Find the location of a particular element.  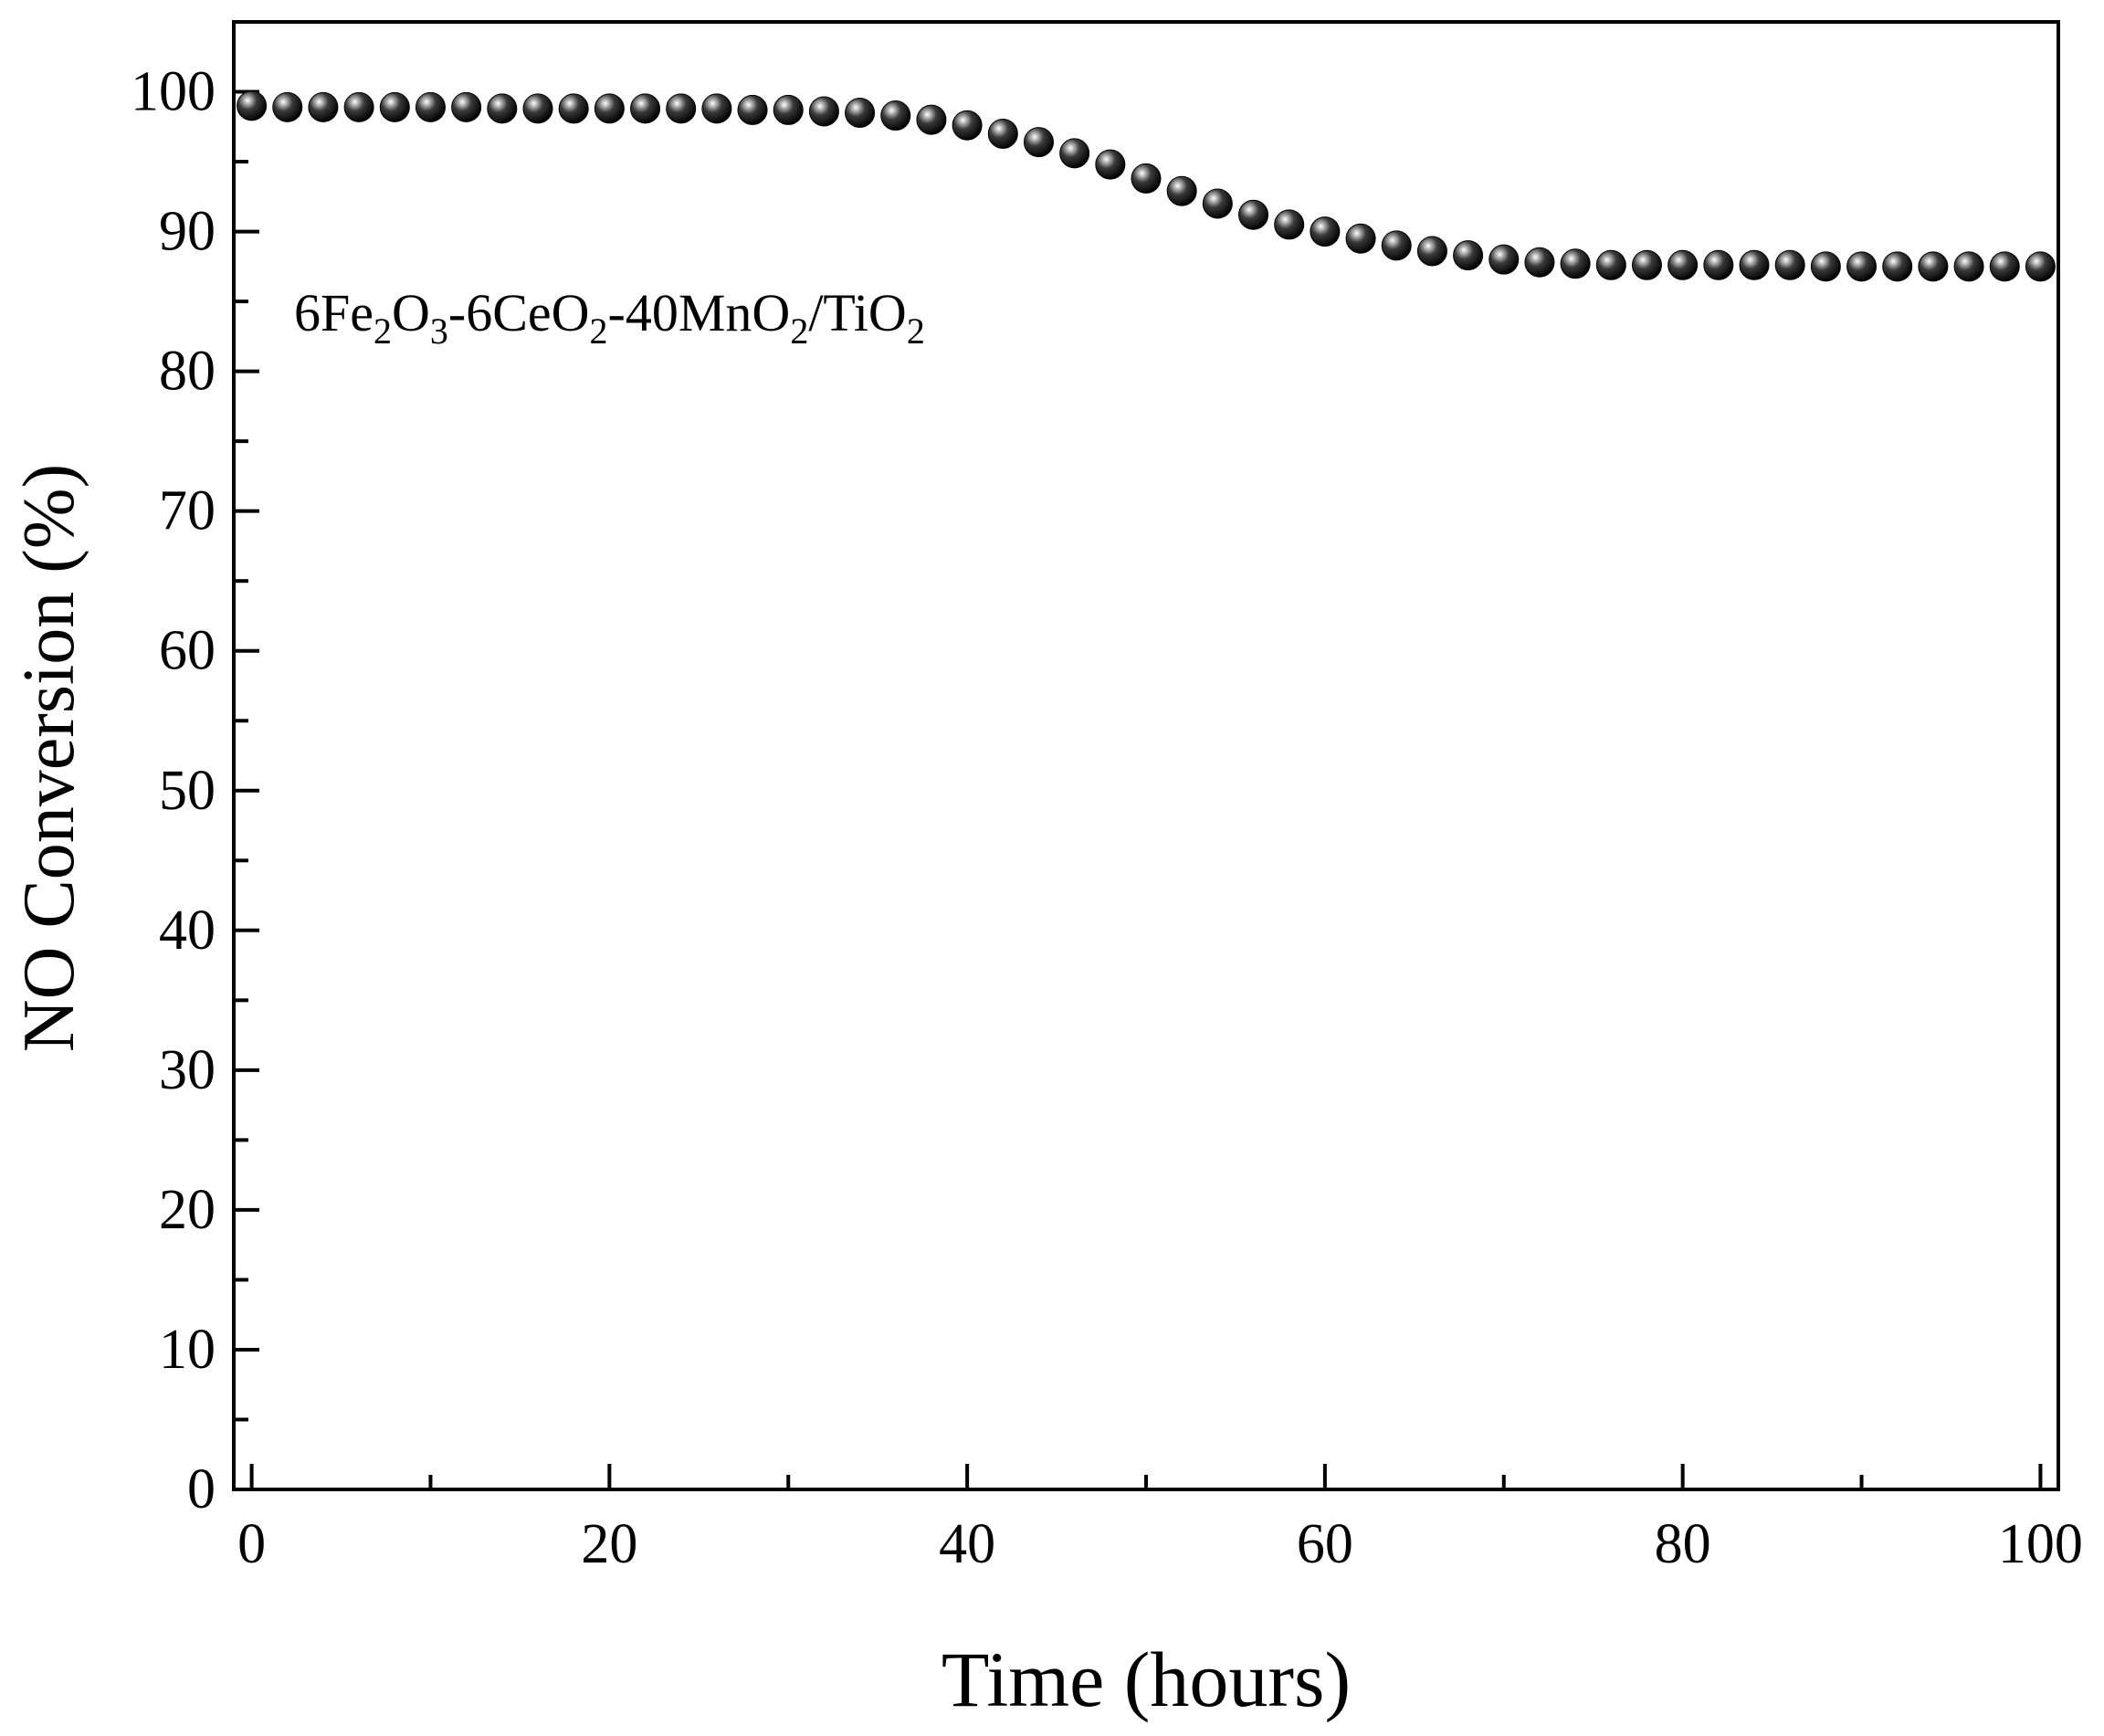

y-tick-label: 100 is located at coordinates (173, 92).